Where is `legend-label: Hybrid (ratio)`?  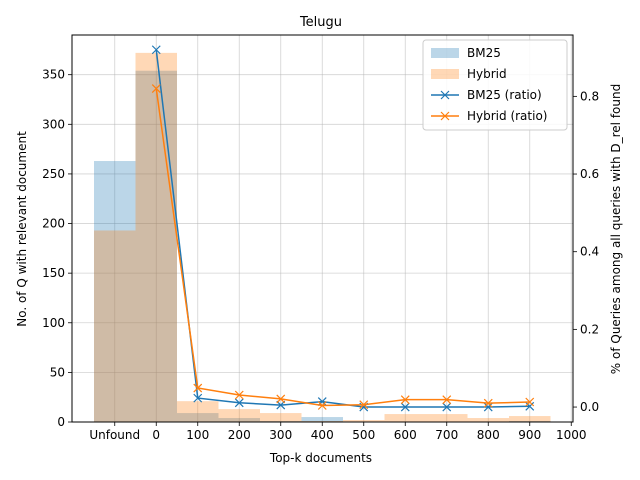
legend-label: Hybrid (ratio) is located at coordinates (507, 116).